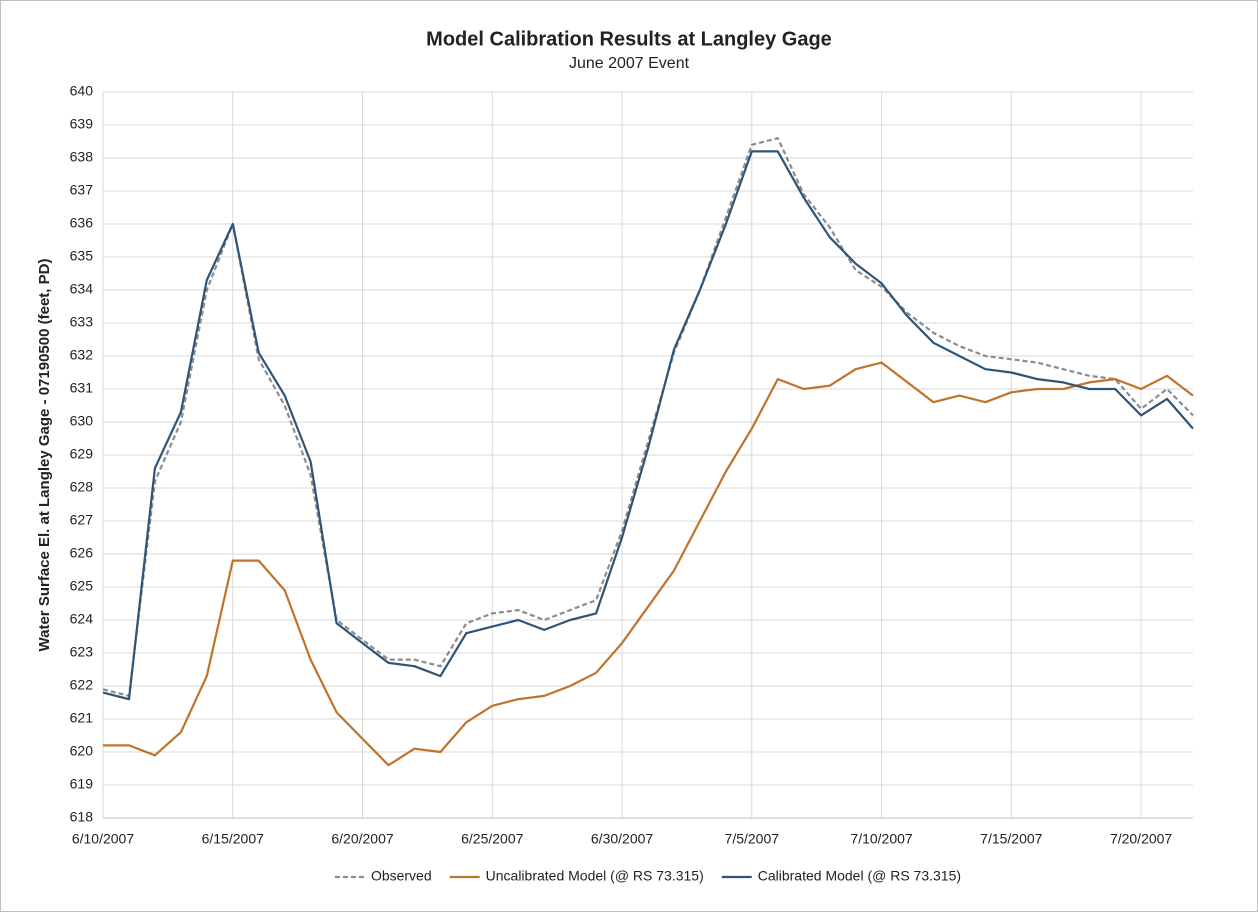  Describe the element at coordinates (82, 520) in the screenshot. I see `y-tick-label: 627` at that location.